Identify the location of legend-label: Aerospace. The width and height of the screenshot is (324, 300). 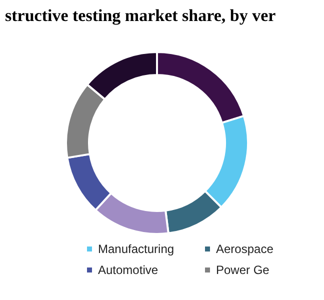
(245, 249).